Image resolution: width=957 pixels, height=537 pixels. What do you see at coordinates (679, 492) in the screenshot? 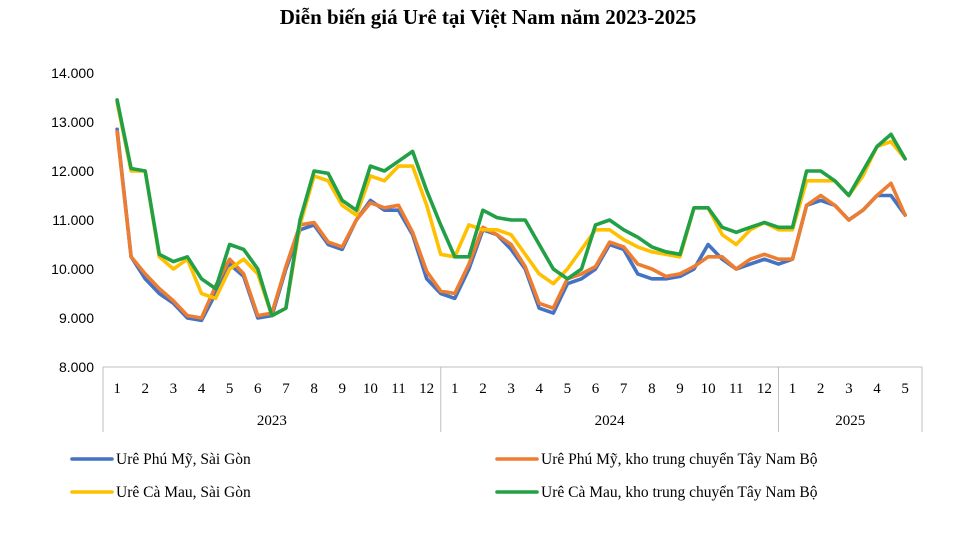
I see `legend-label: Urê Cà Mau, kho trung chuyển Tây Nam Bộ` at bounding box center [679, 492].